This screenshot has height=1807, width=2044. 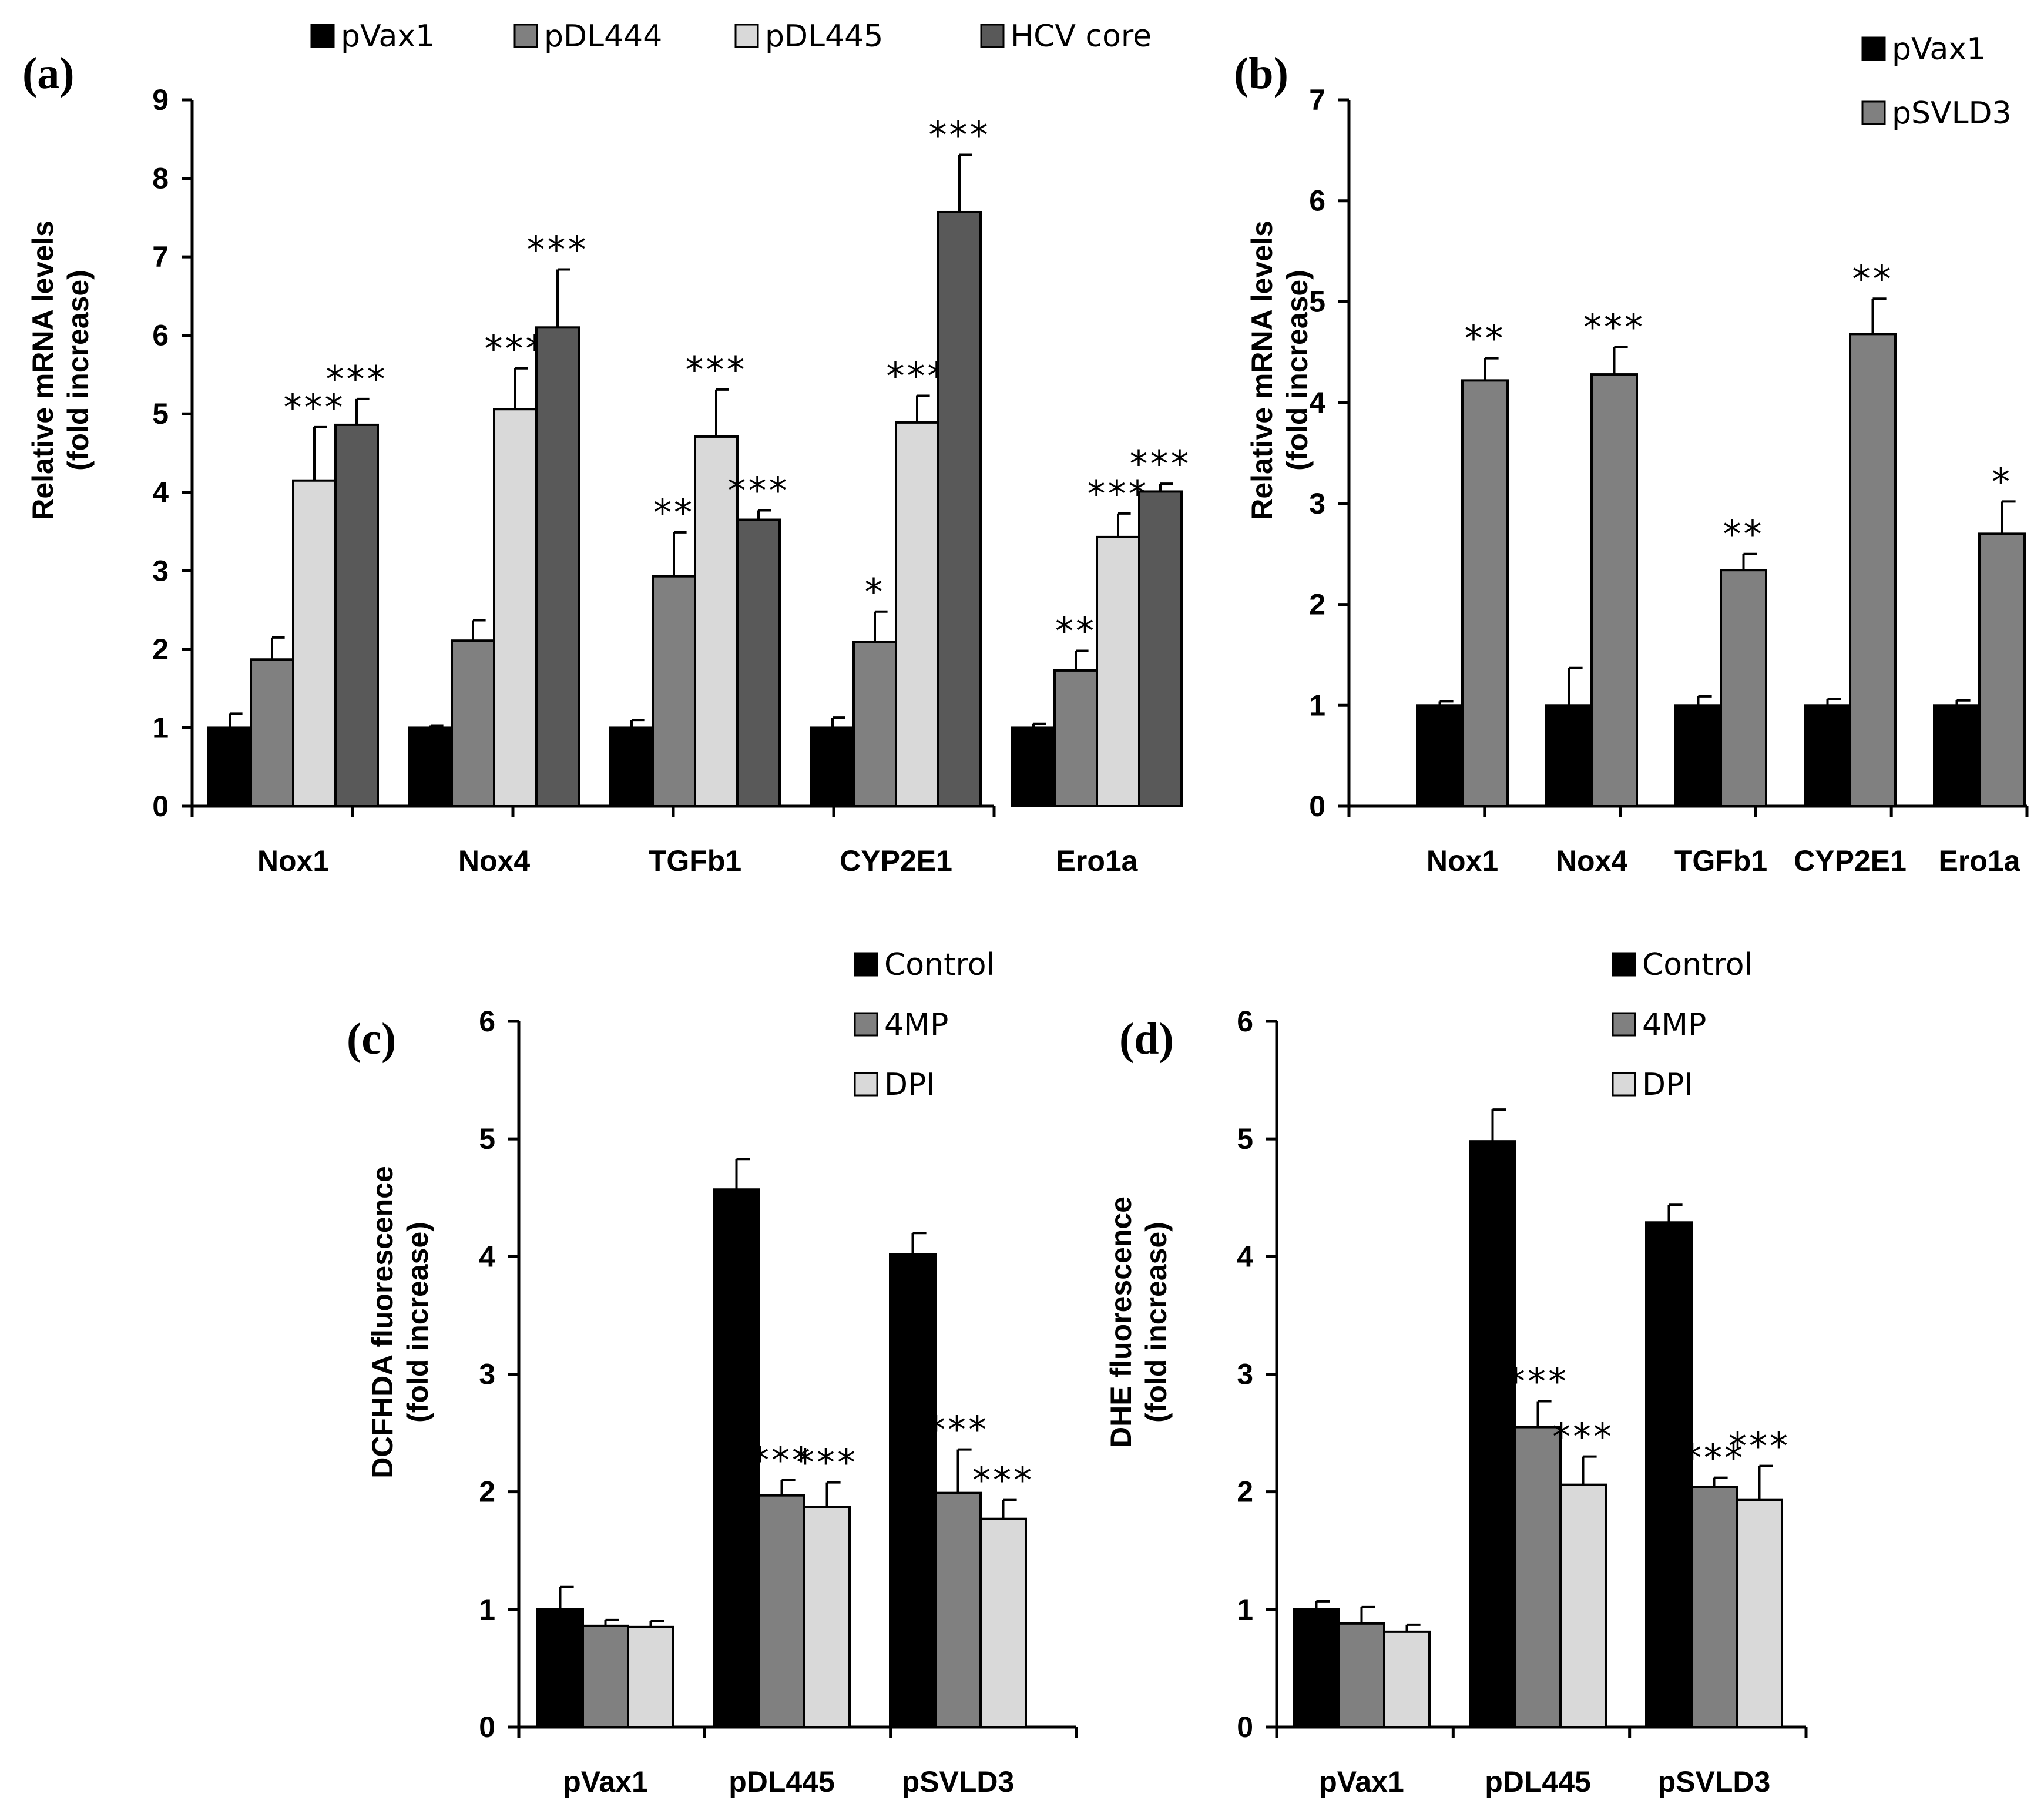 What do you see at coordinates (160, 99) in the screenshot?
I see `panel-a-ytick-label: 9` at bounding box center [160, 99].